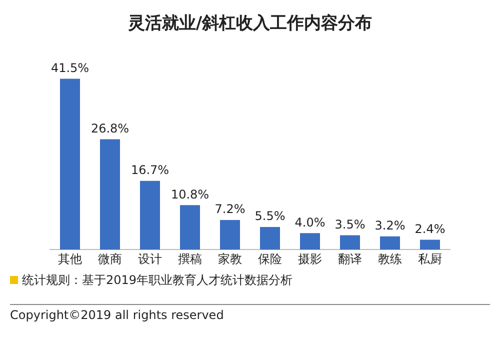 This screenshot has width=500, height=341. What do you see at coordinates (117, 315) in the screenshot?
I see `text: Copyright©2019 all rights reserved` at bounding box center [117, 315].